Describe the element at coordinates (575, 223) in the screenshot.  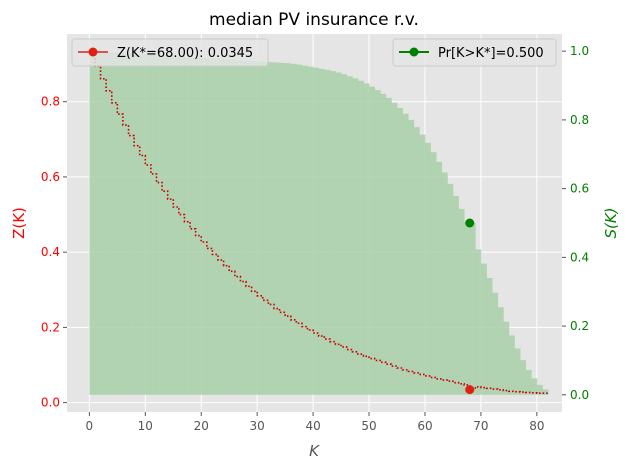
I see `right-axis-ticks: 0.0 0.2 0.4 0.6 0.8 1.0` at that location.